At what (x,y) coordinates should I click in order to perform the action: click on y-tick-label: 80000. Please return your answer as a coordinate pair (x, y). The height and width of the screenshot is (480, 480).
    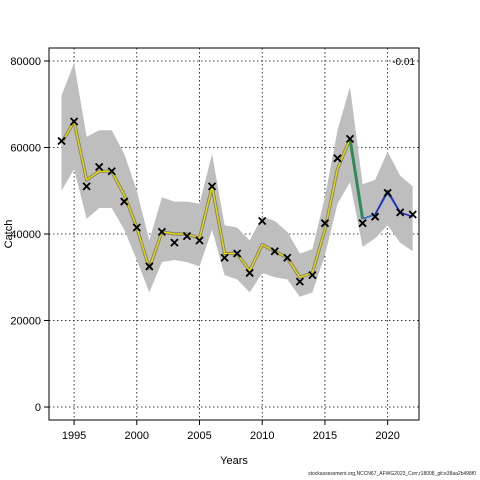
    Looking at the image, I should click on (25, 62).